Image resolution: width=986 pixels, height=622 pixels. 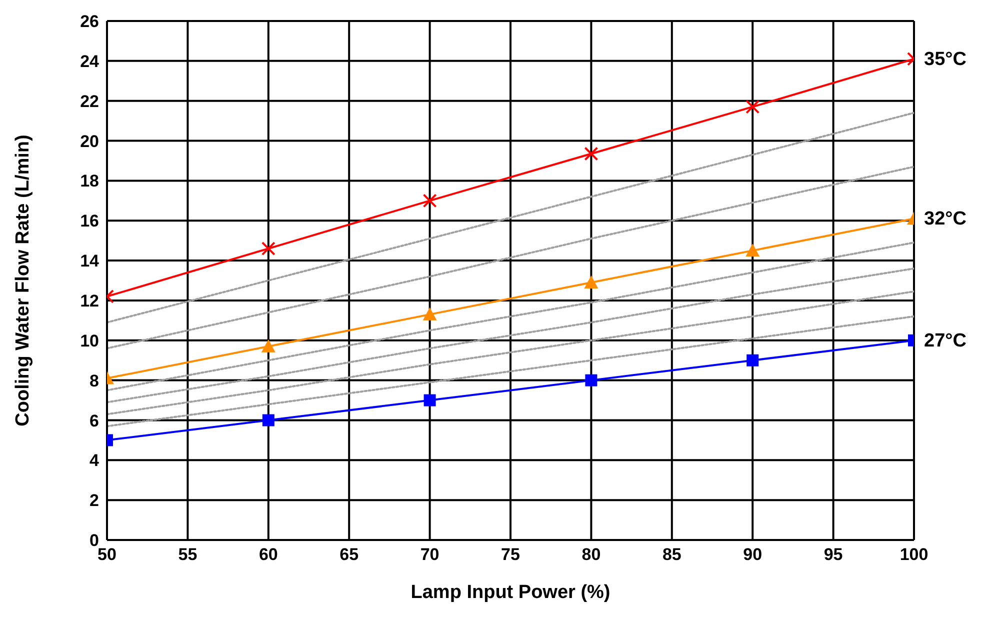 I want to click on series-label: 32°C, so click(x=945, y=219).